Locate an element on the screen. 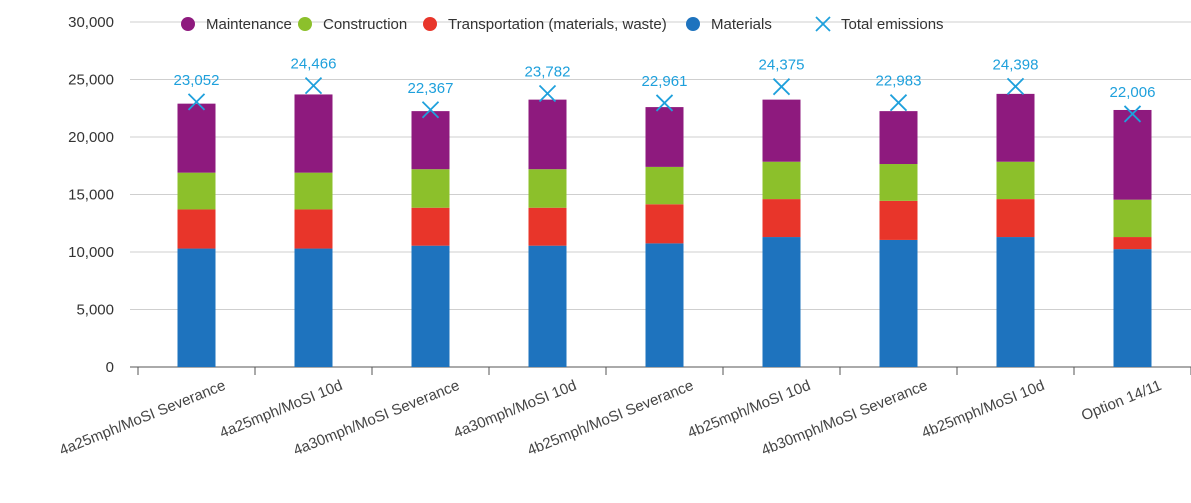  y-tick-label: 25,000 is located at coordinates (91, 80).